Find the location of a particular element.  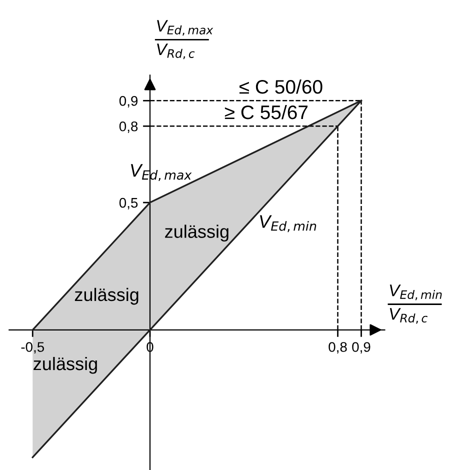

ref-line-label: ≥ C 55/67 is located at coordinates (266, 112).